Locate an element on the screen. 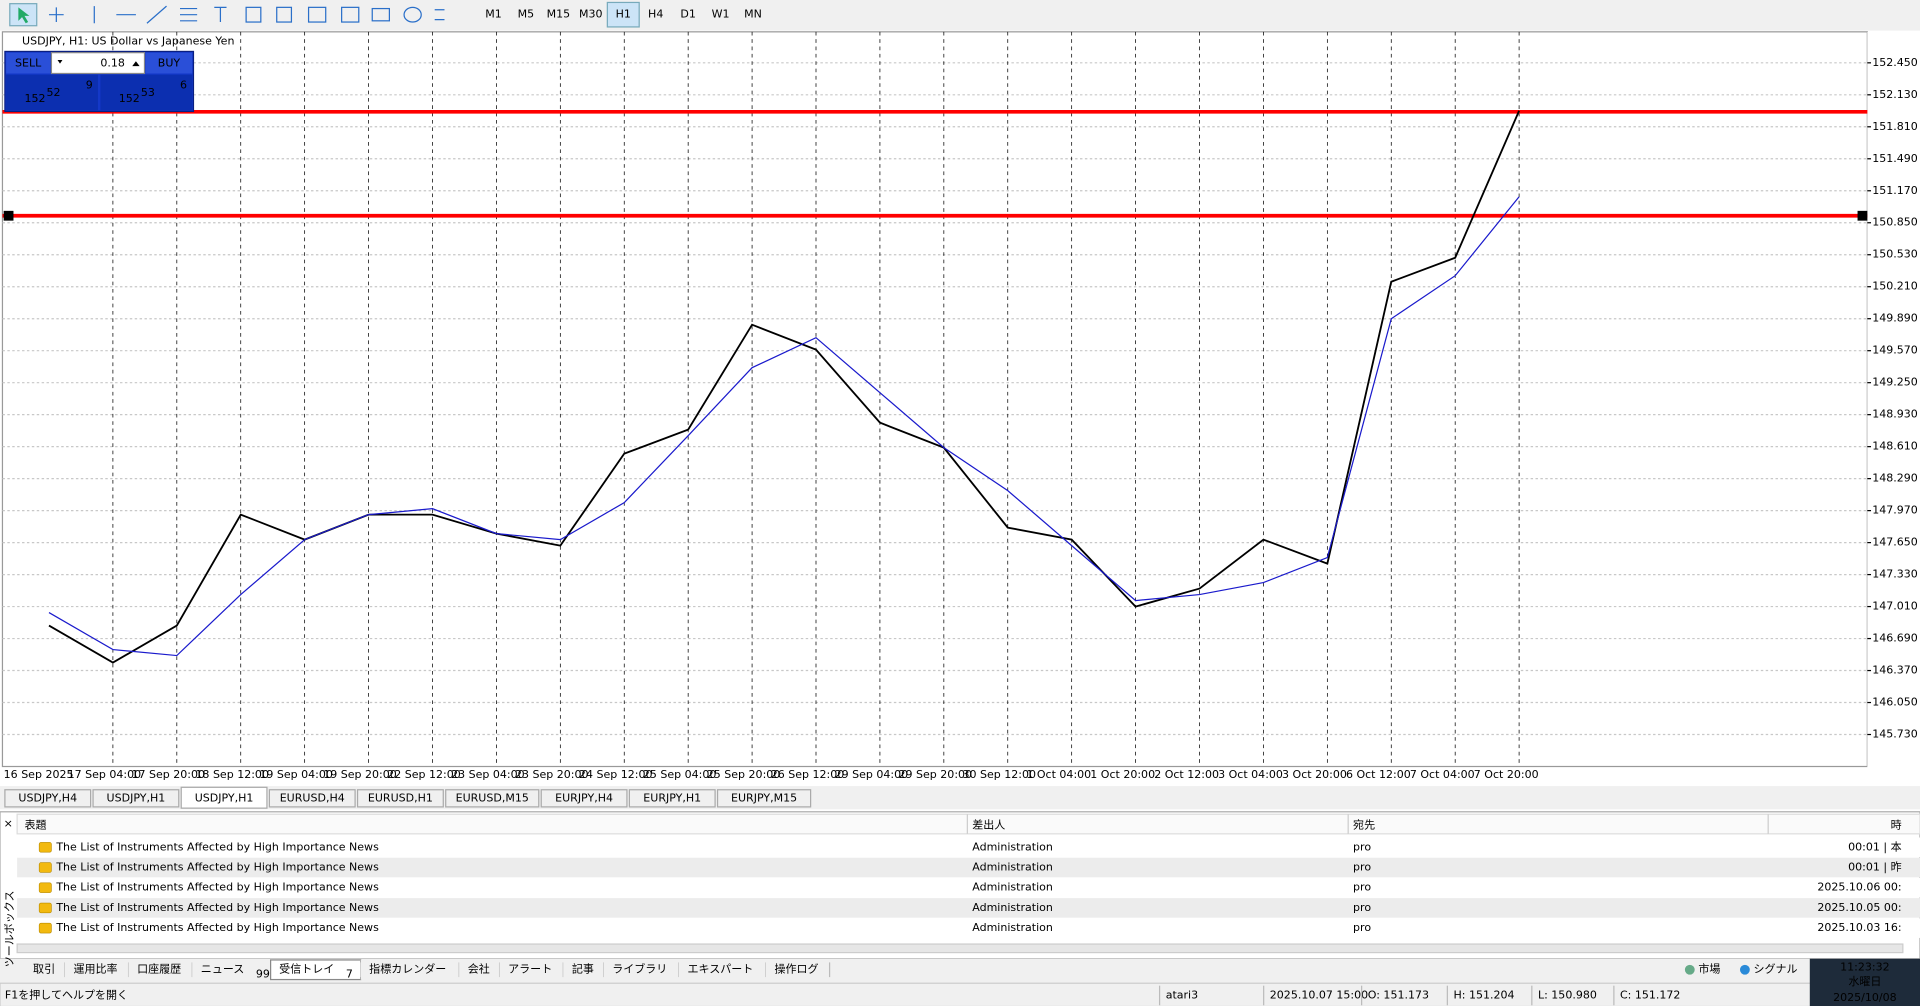  y-tick-label: 146.050 is located at coordinates (1895, 702).